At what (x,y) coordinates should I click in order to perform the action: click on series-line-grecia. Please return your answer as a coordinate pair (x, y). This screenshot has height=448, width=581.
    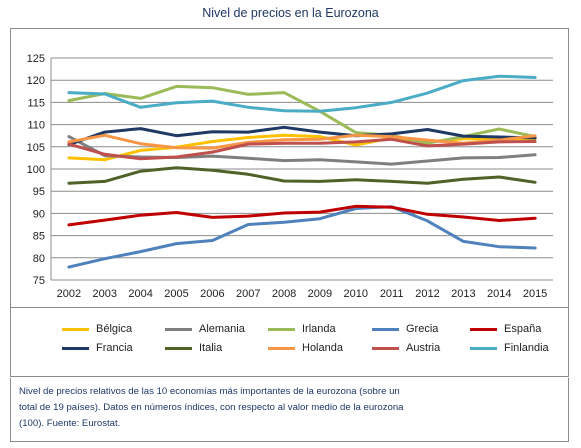
    Looking at the image, I should click on (302, 237).